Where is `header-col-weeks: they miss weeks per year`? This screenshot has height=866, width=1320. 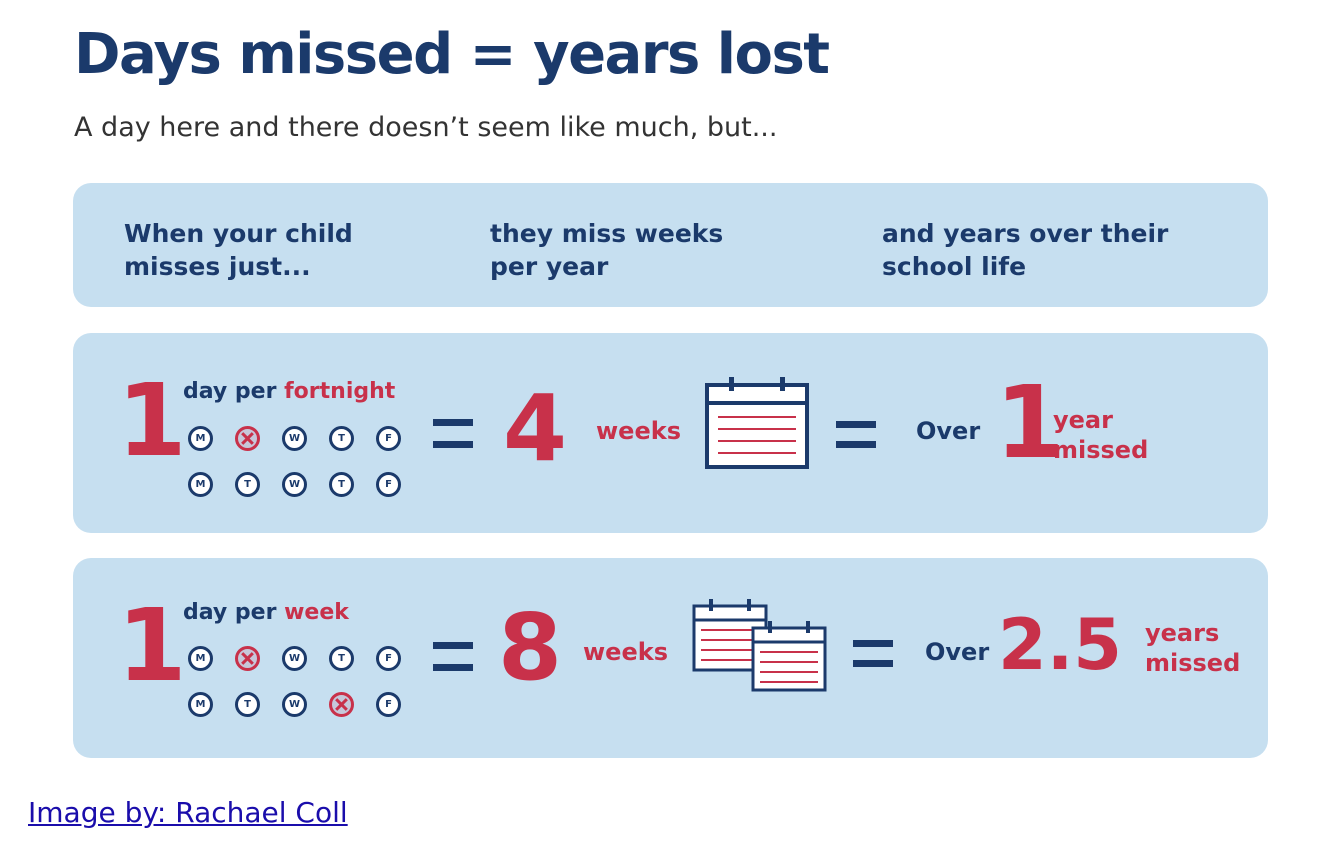
header-col-weeks: they miss weeks per year is located at coordinates (606, 250).